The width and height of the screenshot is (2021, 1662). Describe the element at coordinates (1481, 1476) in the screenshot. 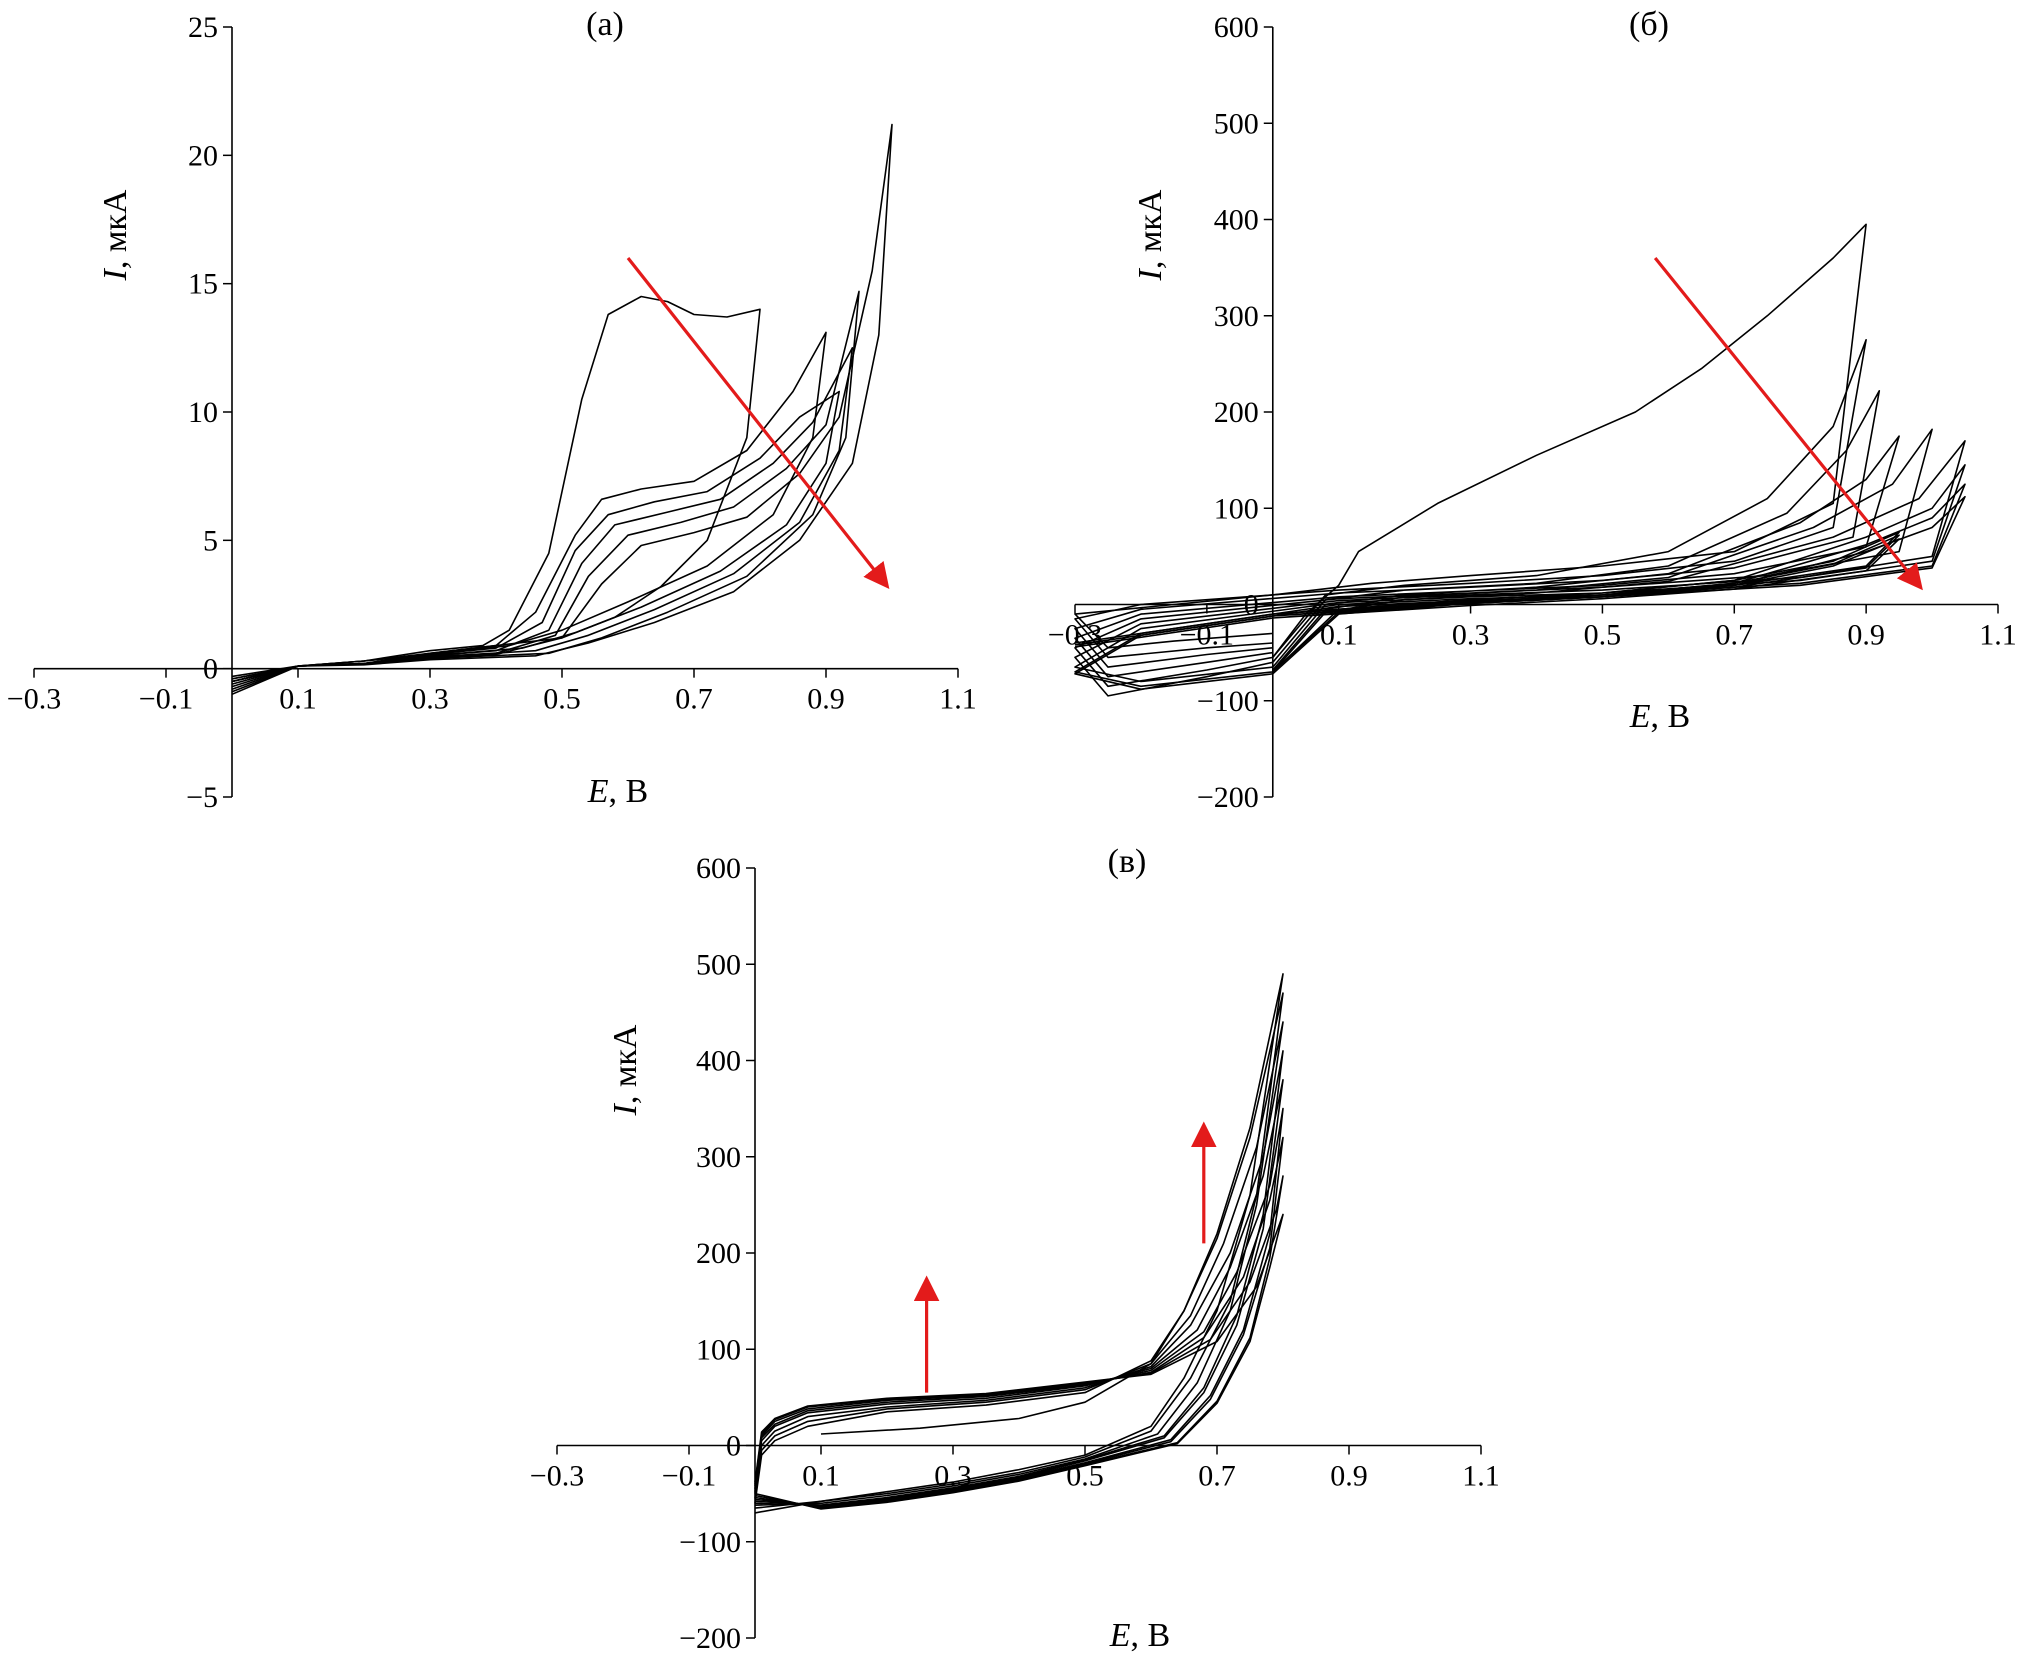

I see `panel-c-x-tick-label: 1.1` at that location.